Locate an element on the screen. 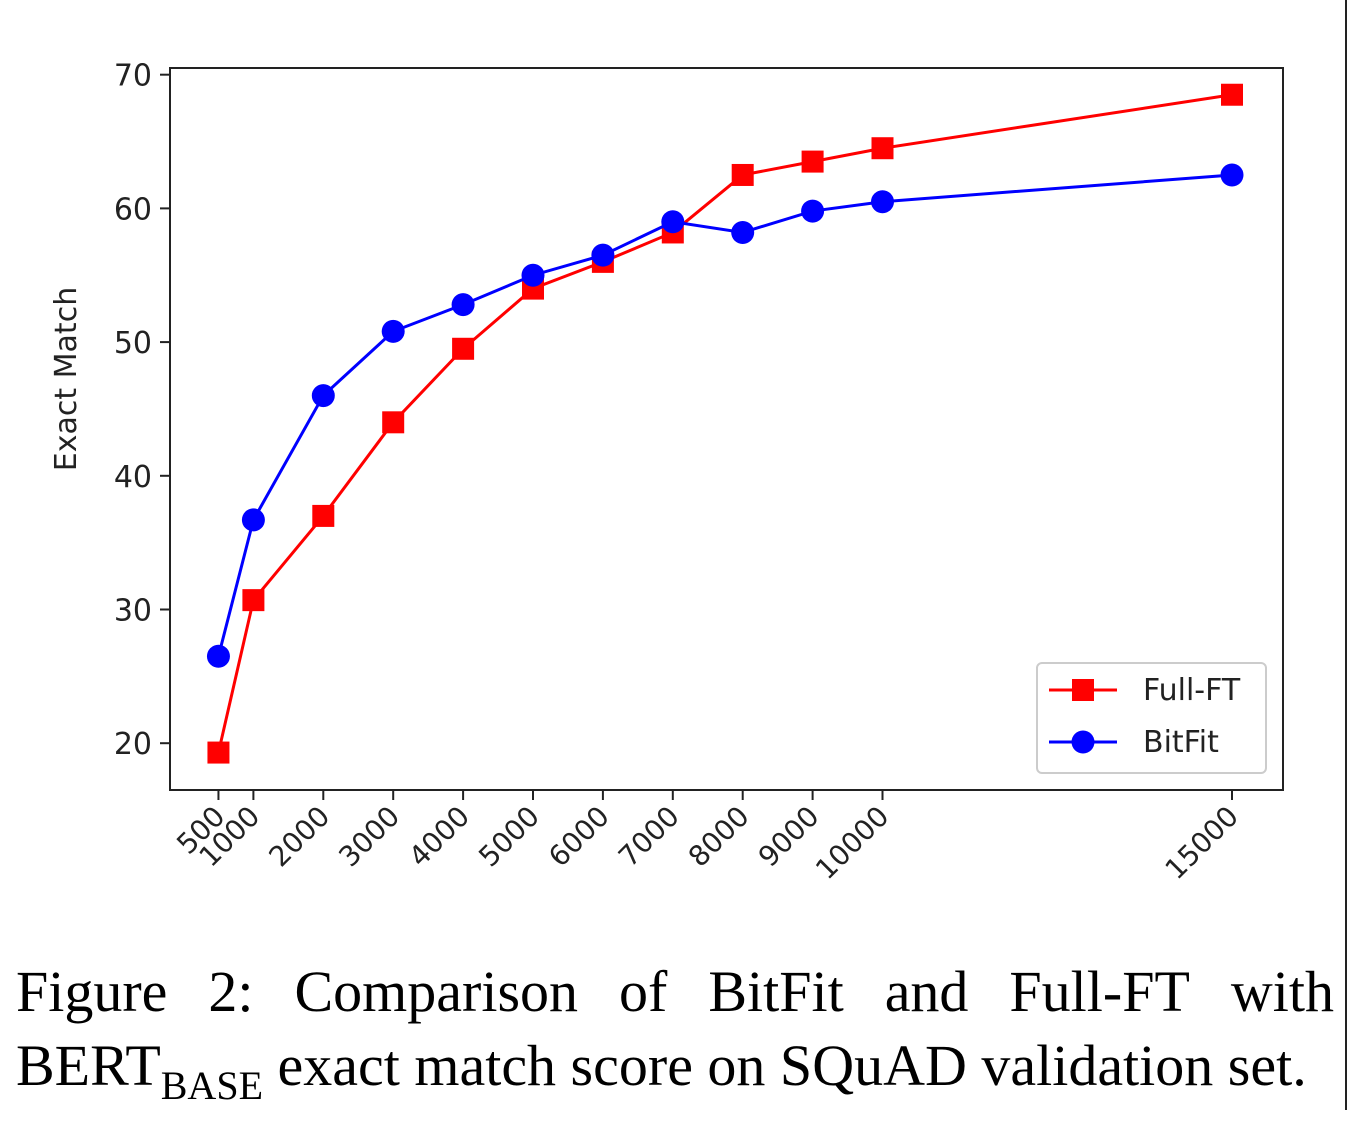 The image size is (1350, 1123). y-axis-title: Exact Match is located at coordinates (66, 379).